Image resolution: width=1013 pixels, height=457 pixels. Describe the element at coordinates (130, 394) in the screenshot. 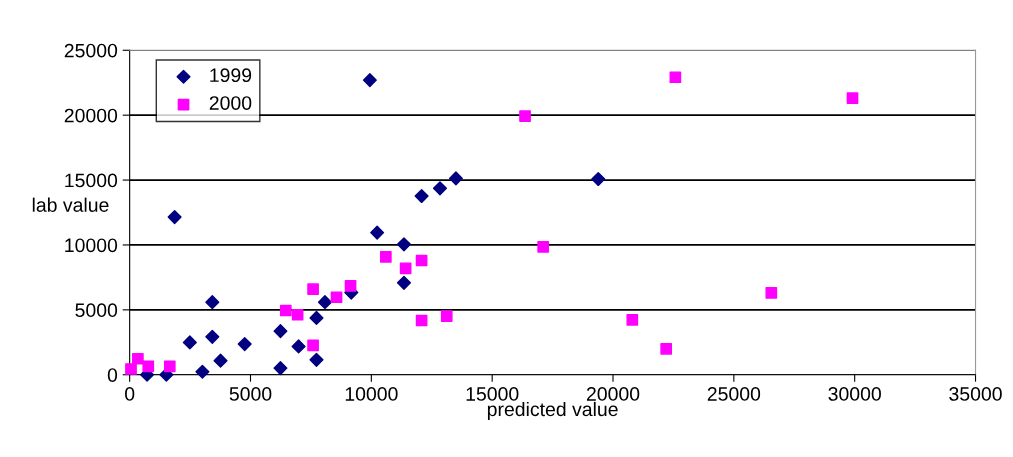

I see `x-tick-label: 0` at that location.